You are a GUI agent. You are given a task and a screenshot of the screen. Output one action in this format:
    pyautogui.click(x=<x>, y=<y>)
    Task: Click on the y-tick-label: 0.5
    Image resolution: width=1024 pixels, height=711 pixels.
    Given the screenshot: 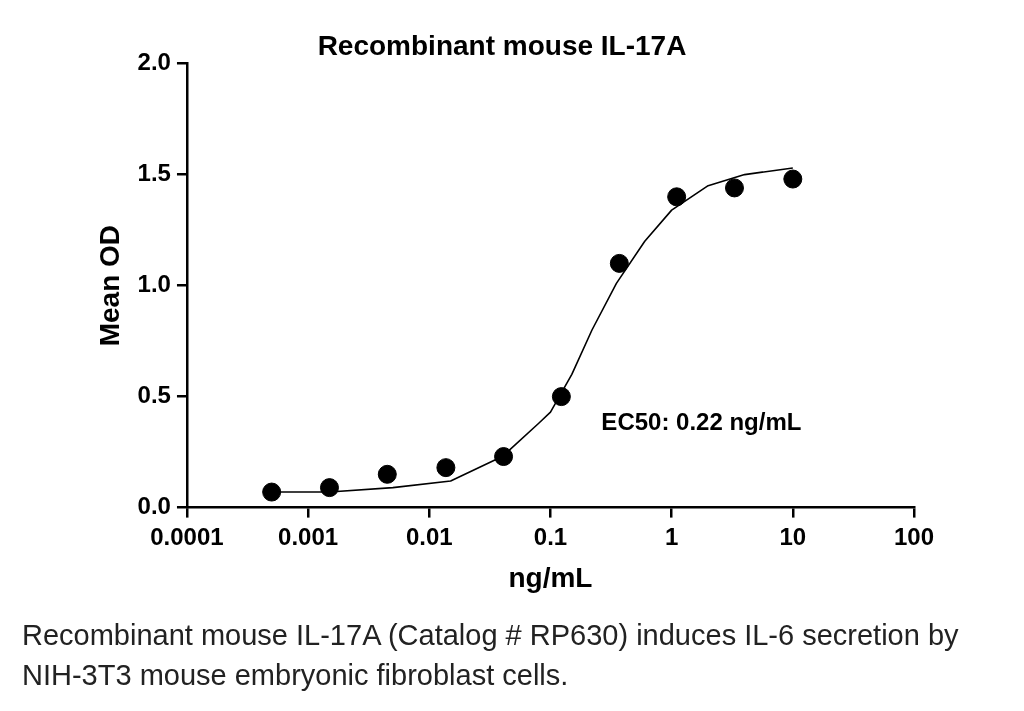 What is the action you would take?
    pyautogui.click(x=154, y=395)
    